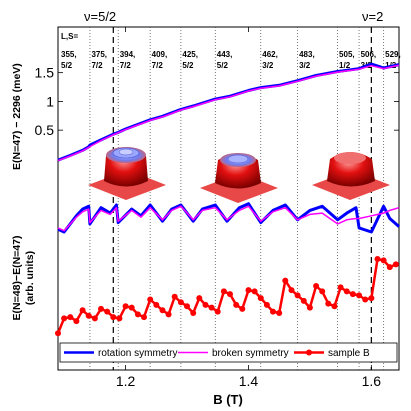 The width and height of the screenshot is (411, 411). What do you see at coordinates (349, 353) in the screenshot?
I see `legend-label-sample: sample B` at bounding box center [349, 353].